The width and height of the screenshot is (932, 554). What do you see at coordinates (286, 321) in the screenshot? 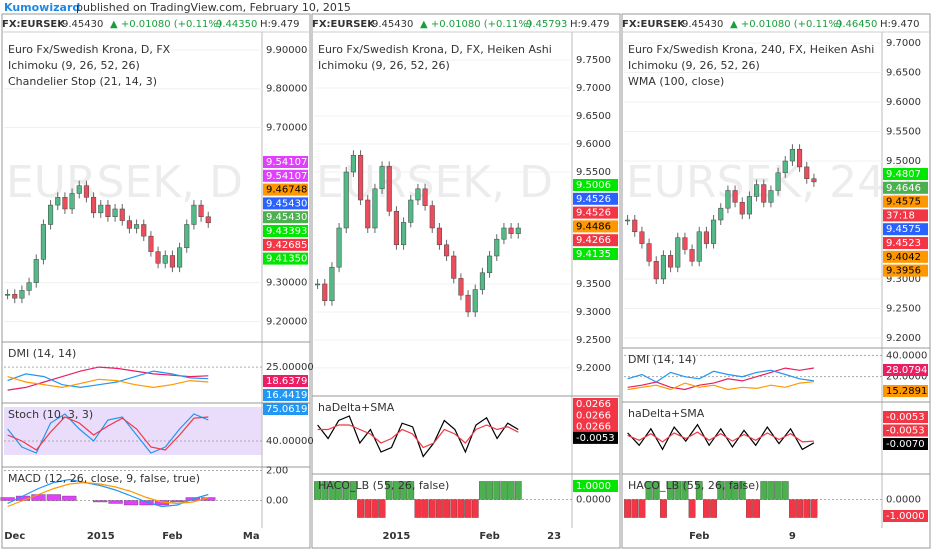
I see `y-tick-label: 9.20000` at bounding box center [286, 321].